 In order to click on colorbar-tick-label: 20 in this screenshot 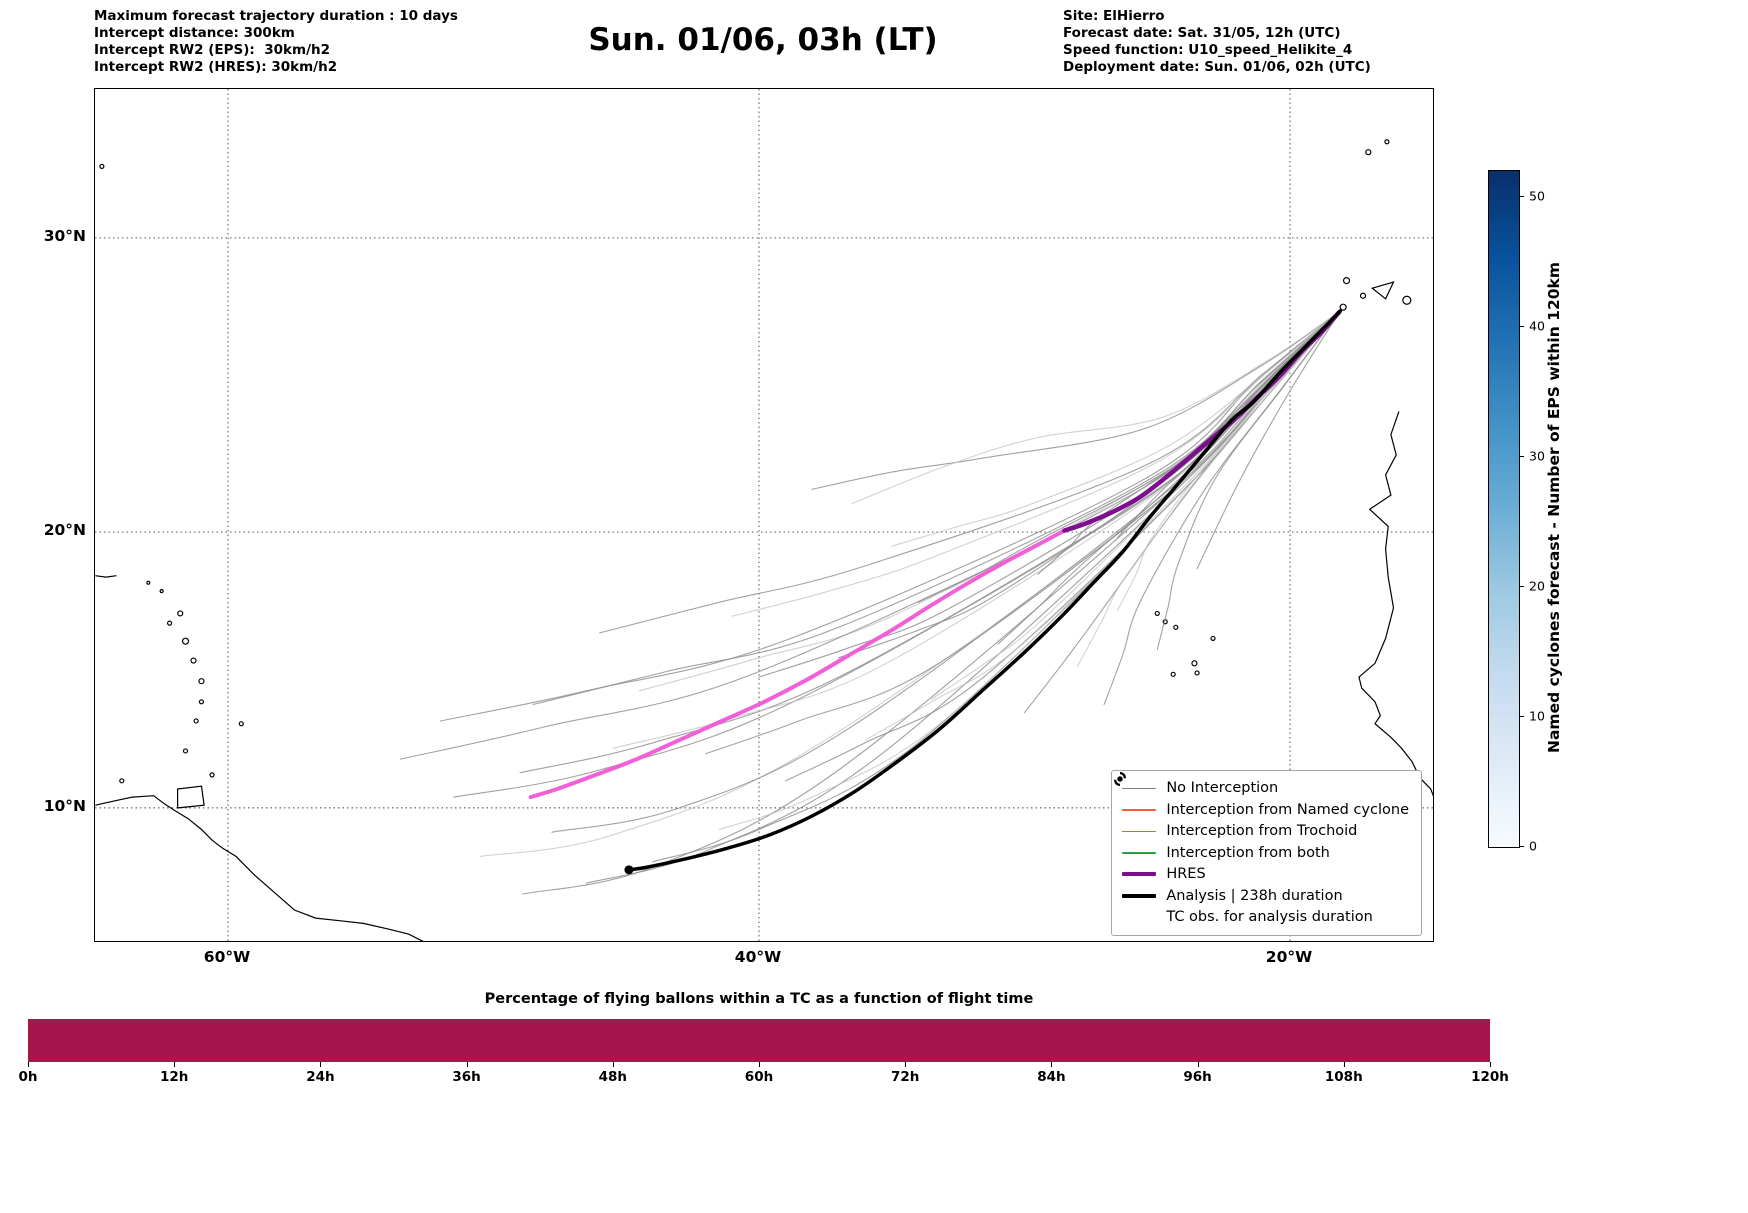, I will do `click(1537, 586)`.